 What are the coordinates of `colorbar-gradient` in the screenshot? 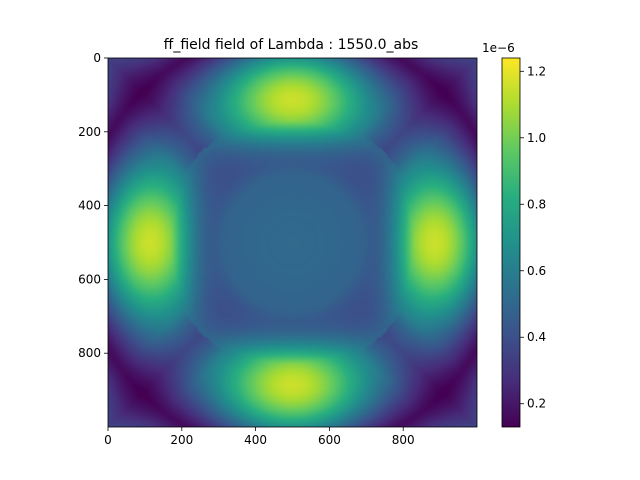 It's located at (511, 242).